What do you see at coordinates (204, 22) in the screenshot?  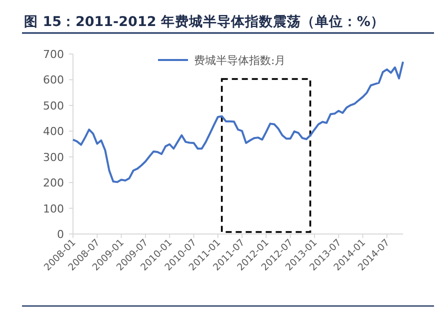 I see `chart-title: 图 15：2011-2012 年费城半导体指数震荡（单位：%）` at bounding box center [204, 22].